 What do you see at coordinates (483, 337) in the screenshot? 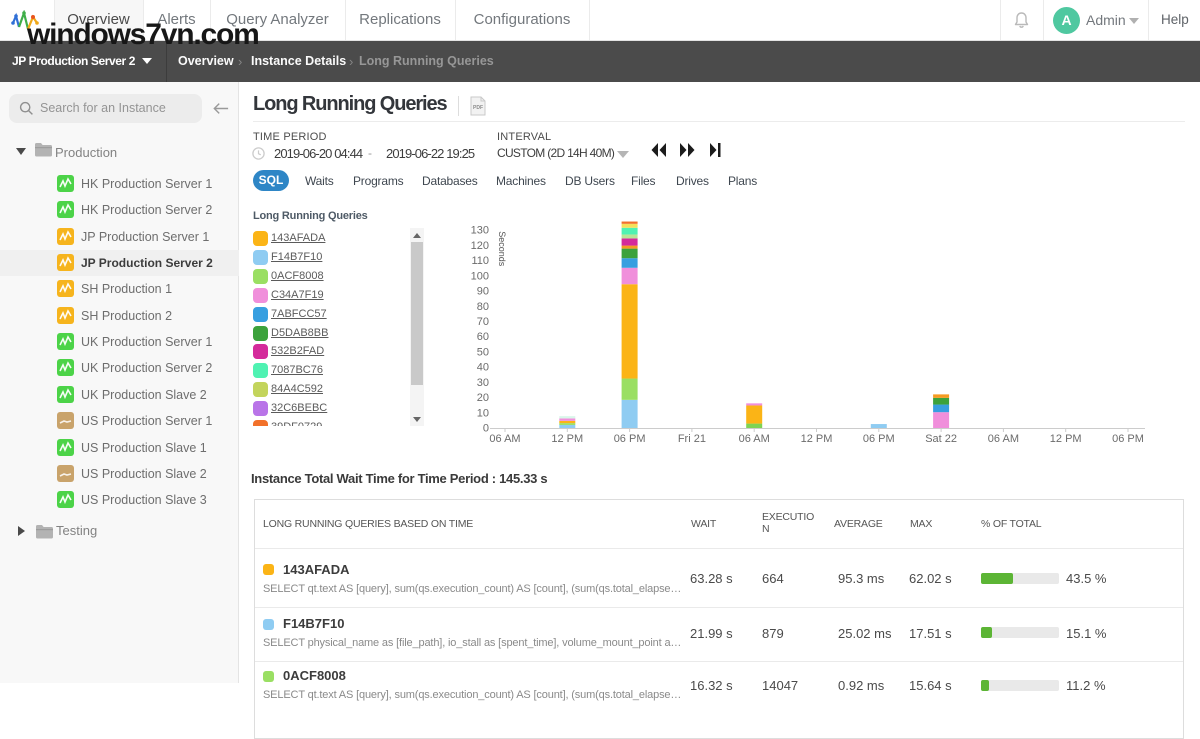
I see `svg-text: 60` at bounding box center [483, 337].